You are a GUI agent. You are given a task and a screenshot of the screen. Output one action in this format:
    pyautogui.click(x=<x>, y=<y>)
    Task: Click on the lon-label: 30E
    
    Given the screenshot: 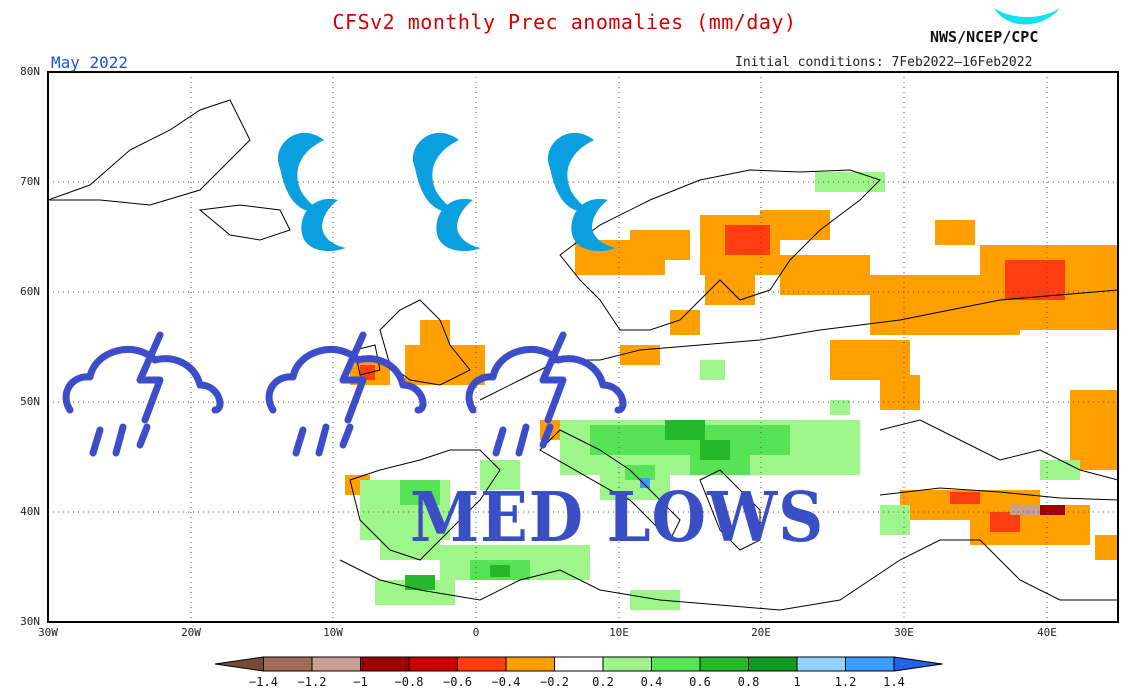 What is the action you would take?
    pyautogui.click(x=904, y=632)
    